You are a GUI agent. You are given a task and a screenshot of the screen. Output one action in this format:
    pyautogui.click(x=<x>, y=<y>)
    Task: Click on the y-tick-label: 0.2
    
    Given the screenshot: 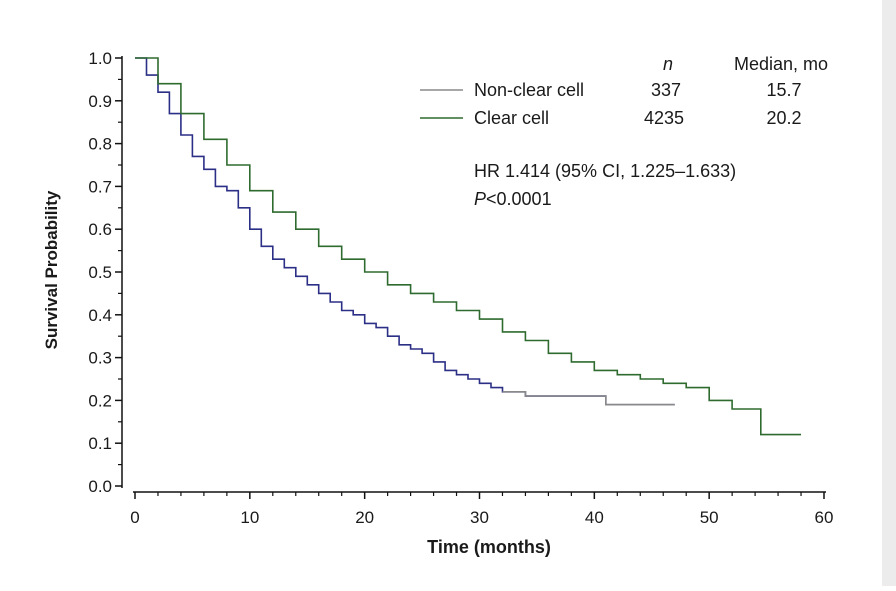 What is the action you would take?
    pyautogui.click(x=100, y=400)
    